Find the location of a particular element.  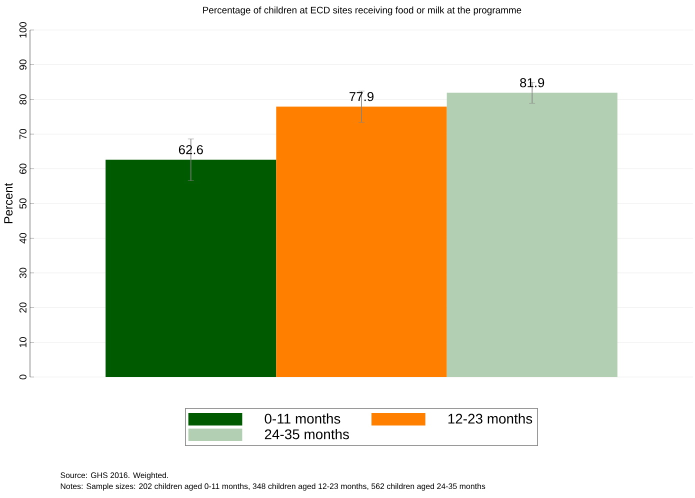

data-label: 81.9 is located at coordinates (532, 83).